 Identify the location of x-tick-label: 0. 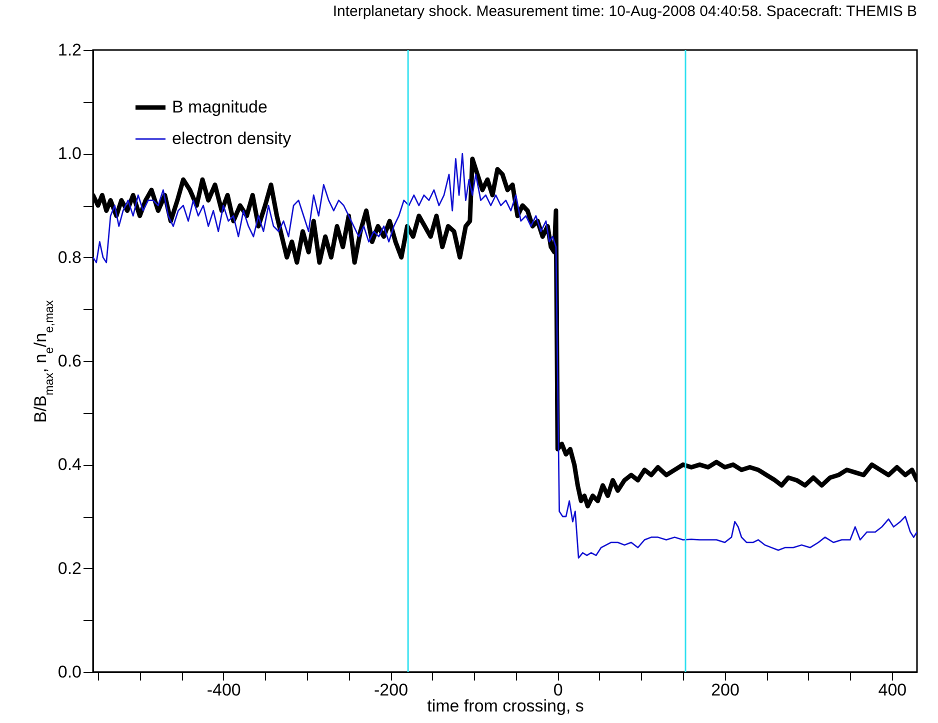
(558, 690).